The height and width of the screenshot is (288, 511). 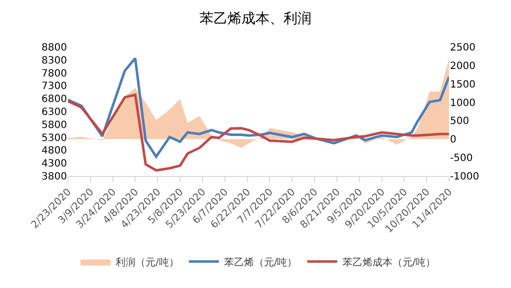 What do you see at coordinates (54, 138) in the screenshot?
I see `y-tick-label: 5300` at bounding box center [54, 138].